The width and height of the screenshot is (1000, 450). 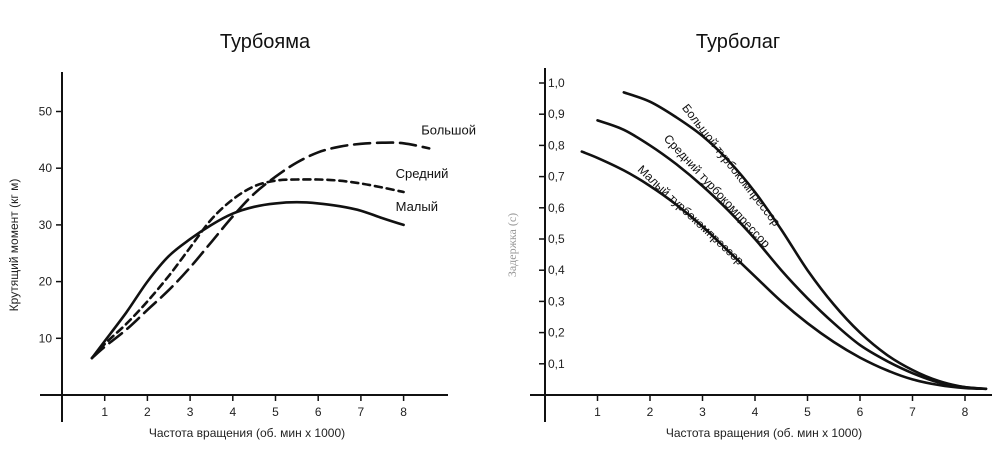 I want to click on turbo-lag-y-tick-label: 0,2, so click(x=556, y=333).